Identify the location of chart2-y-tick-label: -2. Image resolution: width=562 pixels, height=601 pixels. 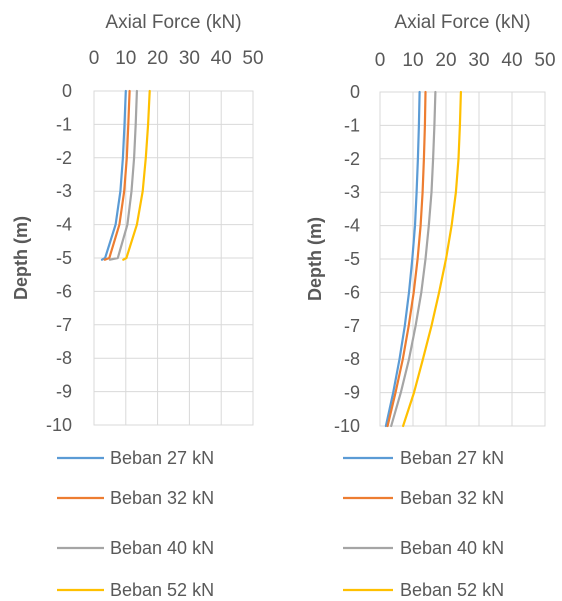
(352, 159).